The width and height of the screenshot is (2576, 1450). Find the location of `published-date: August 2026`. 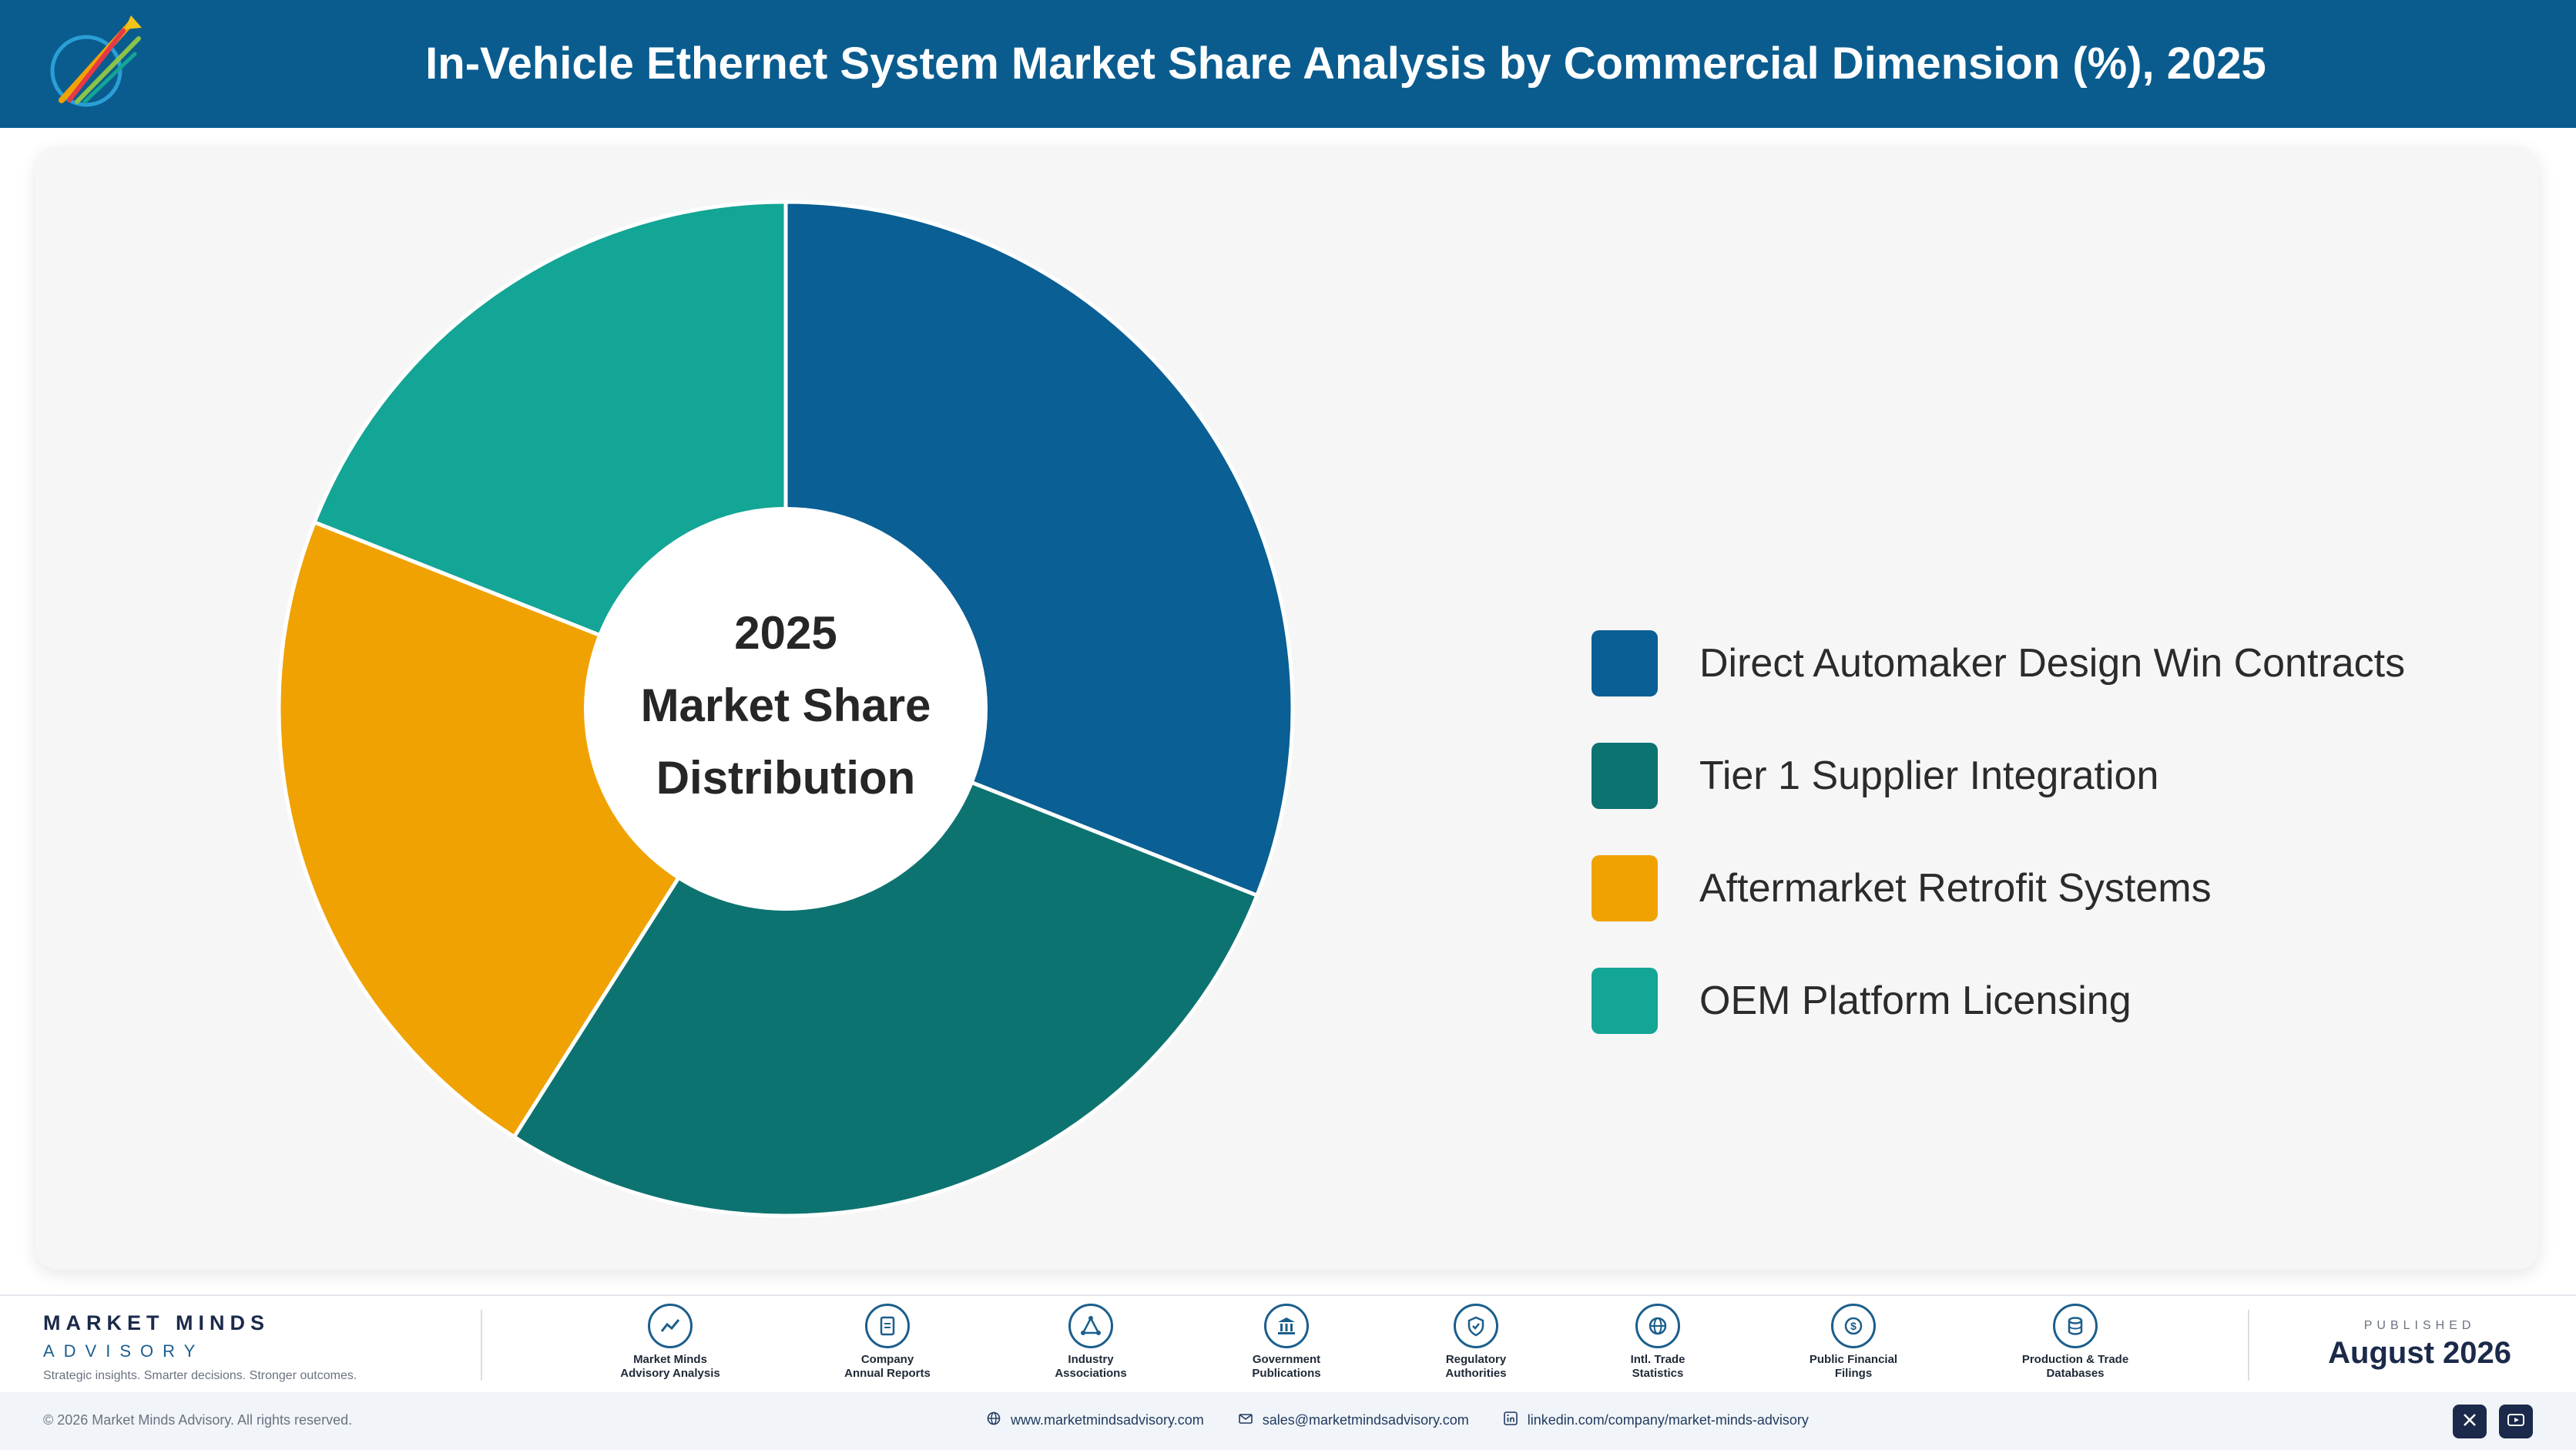

published-date: August 2026 is located at coordinates (2419, 1353).